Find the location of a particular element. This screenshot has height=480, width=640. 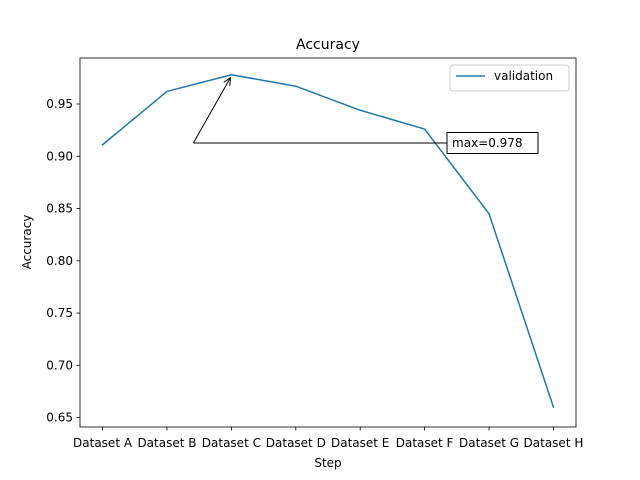

annotation-text: max=0.978 is located at coordinates (487, 143).